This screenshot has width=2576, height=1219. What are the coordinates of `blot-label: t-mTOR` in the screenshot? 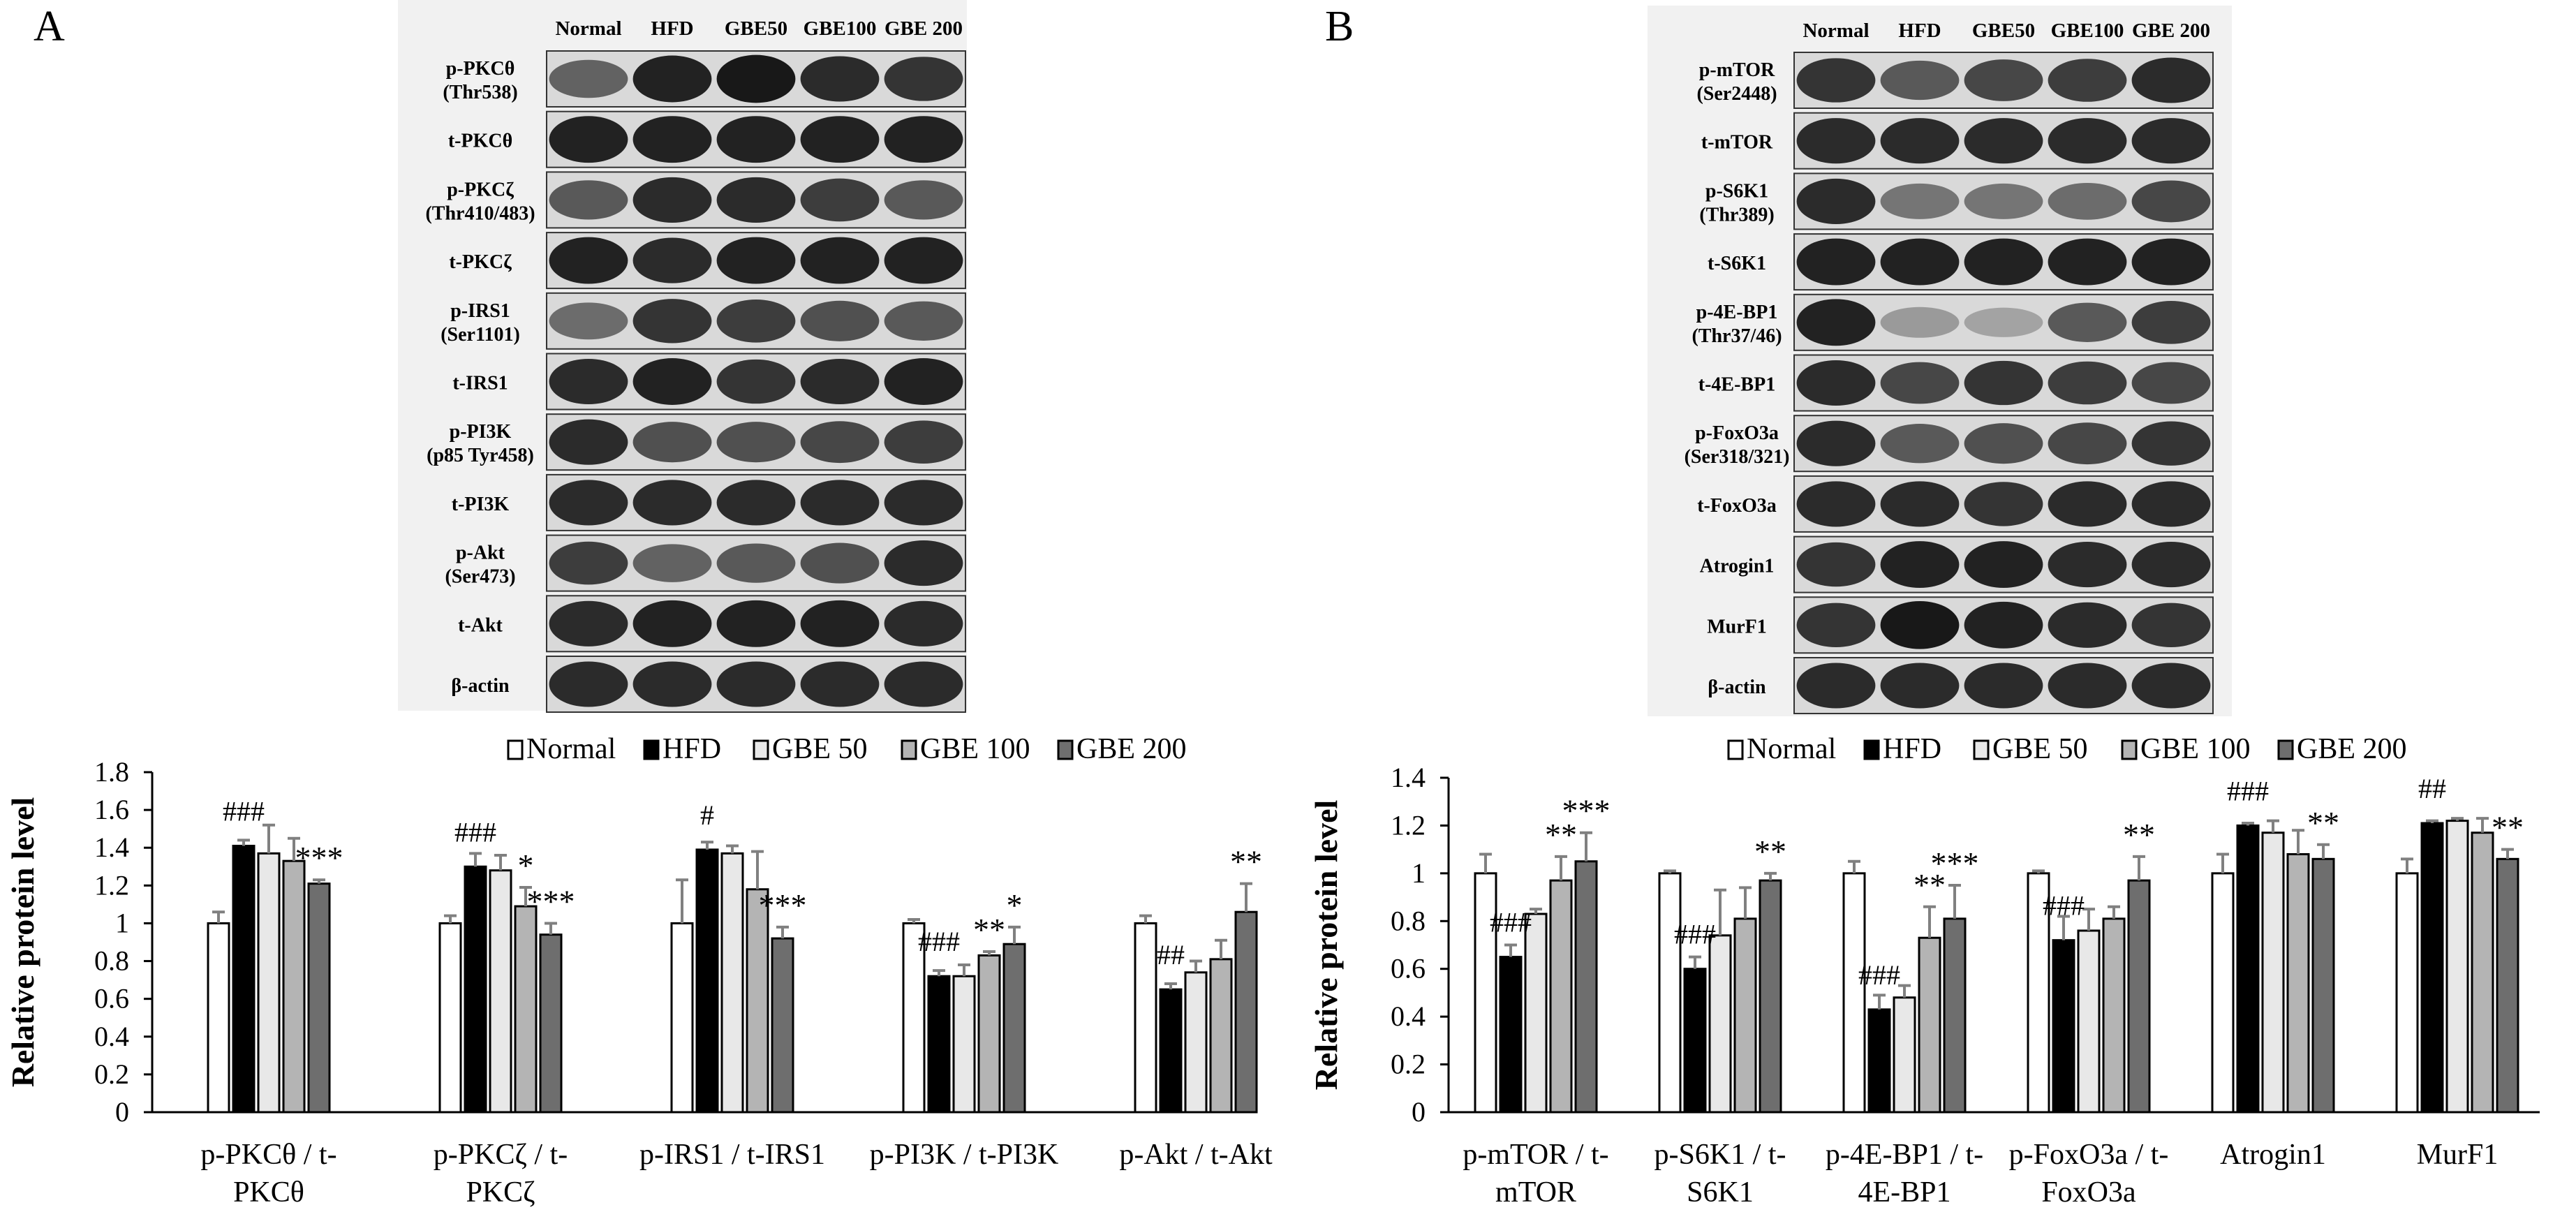 It's located at (1737, 143).